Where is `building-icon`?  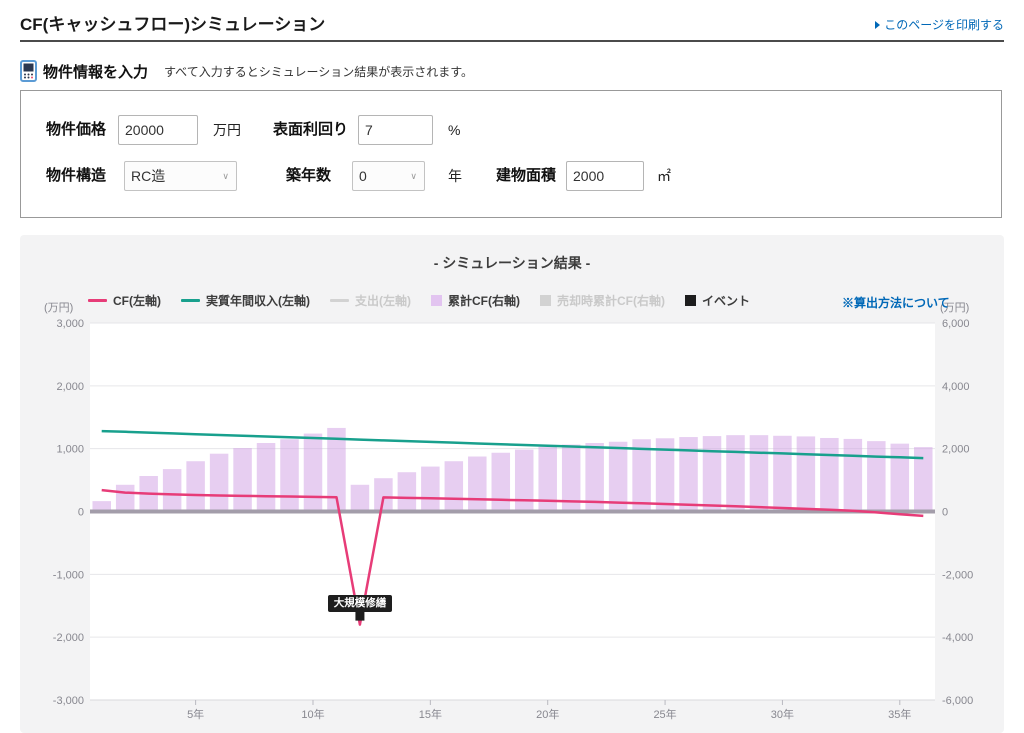 building-icon is located at coordinates (28, 71).